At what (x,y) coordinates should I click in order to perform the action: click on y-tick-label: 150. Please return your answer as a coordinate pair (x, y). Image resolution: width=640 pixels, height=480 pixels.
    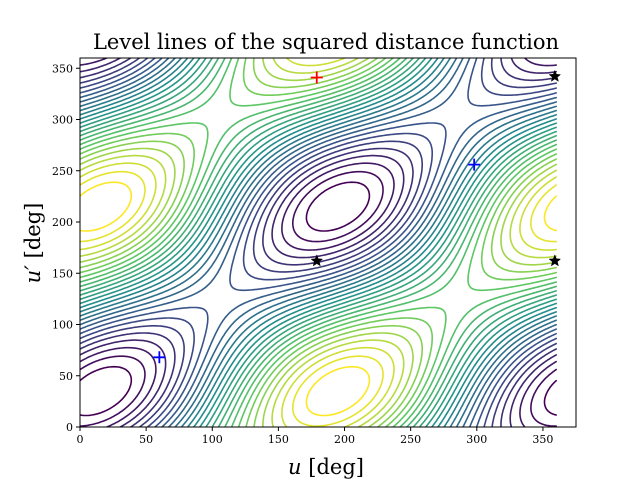
    Looking at the image, I should click on (62, 273).